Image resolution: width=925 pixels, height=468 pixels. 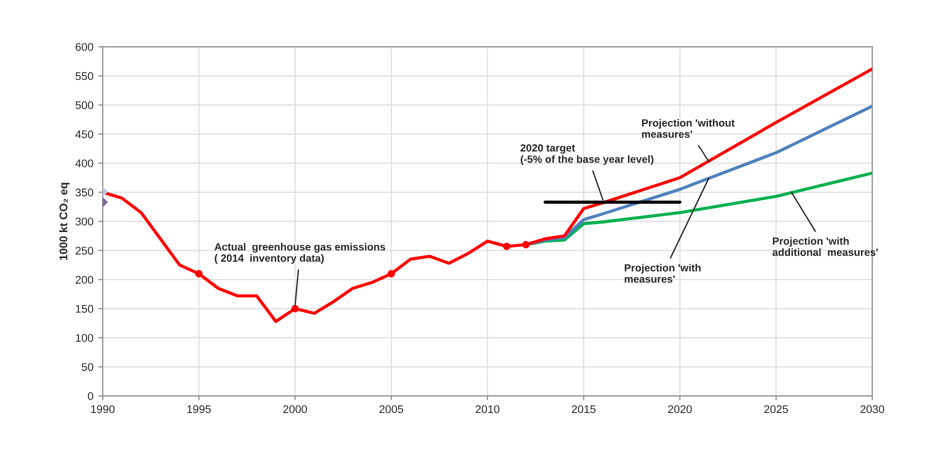 I want to click on annotation: Projection 'without measures', so click(x=688, y=128).